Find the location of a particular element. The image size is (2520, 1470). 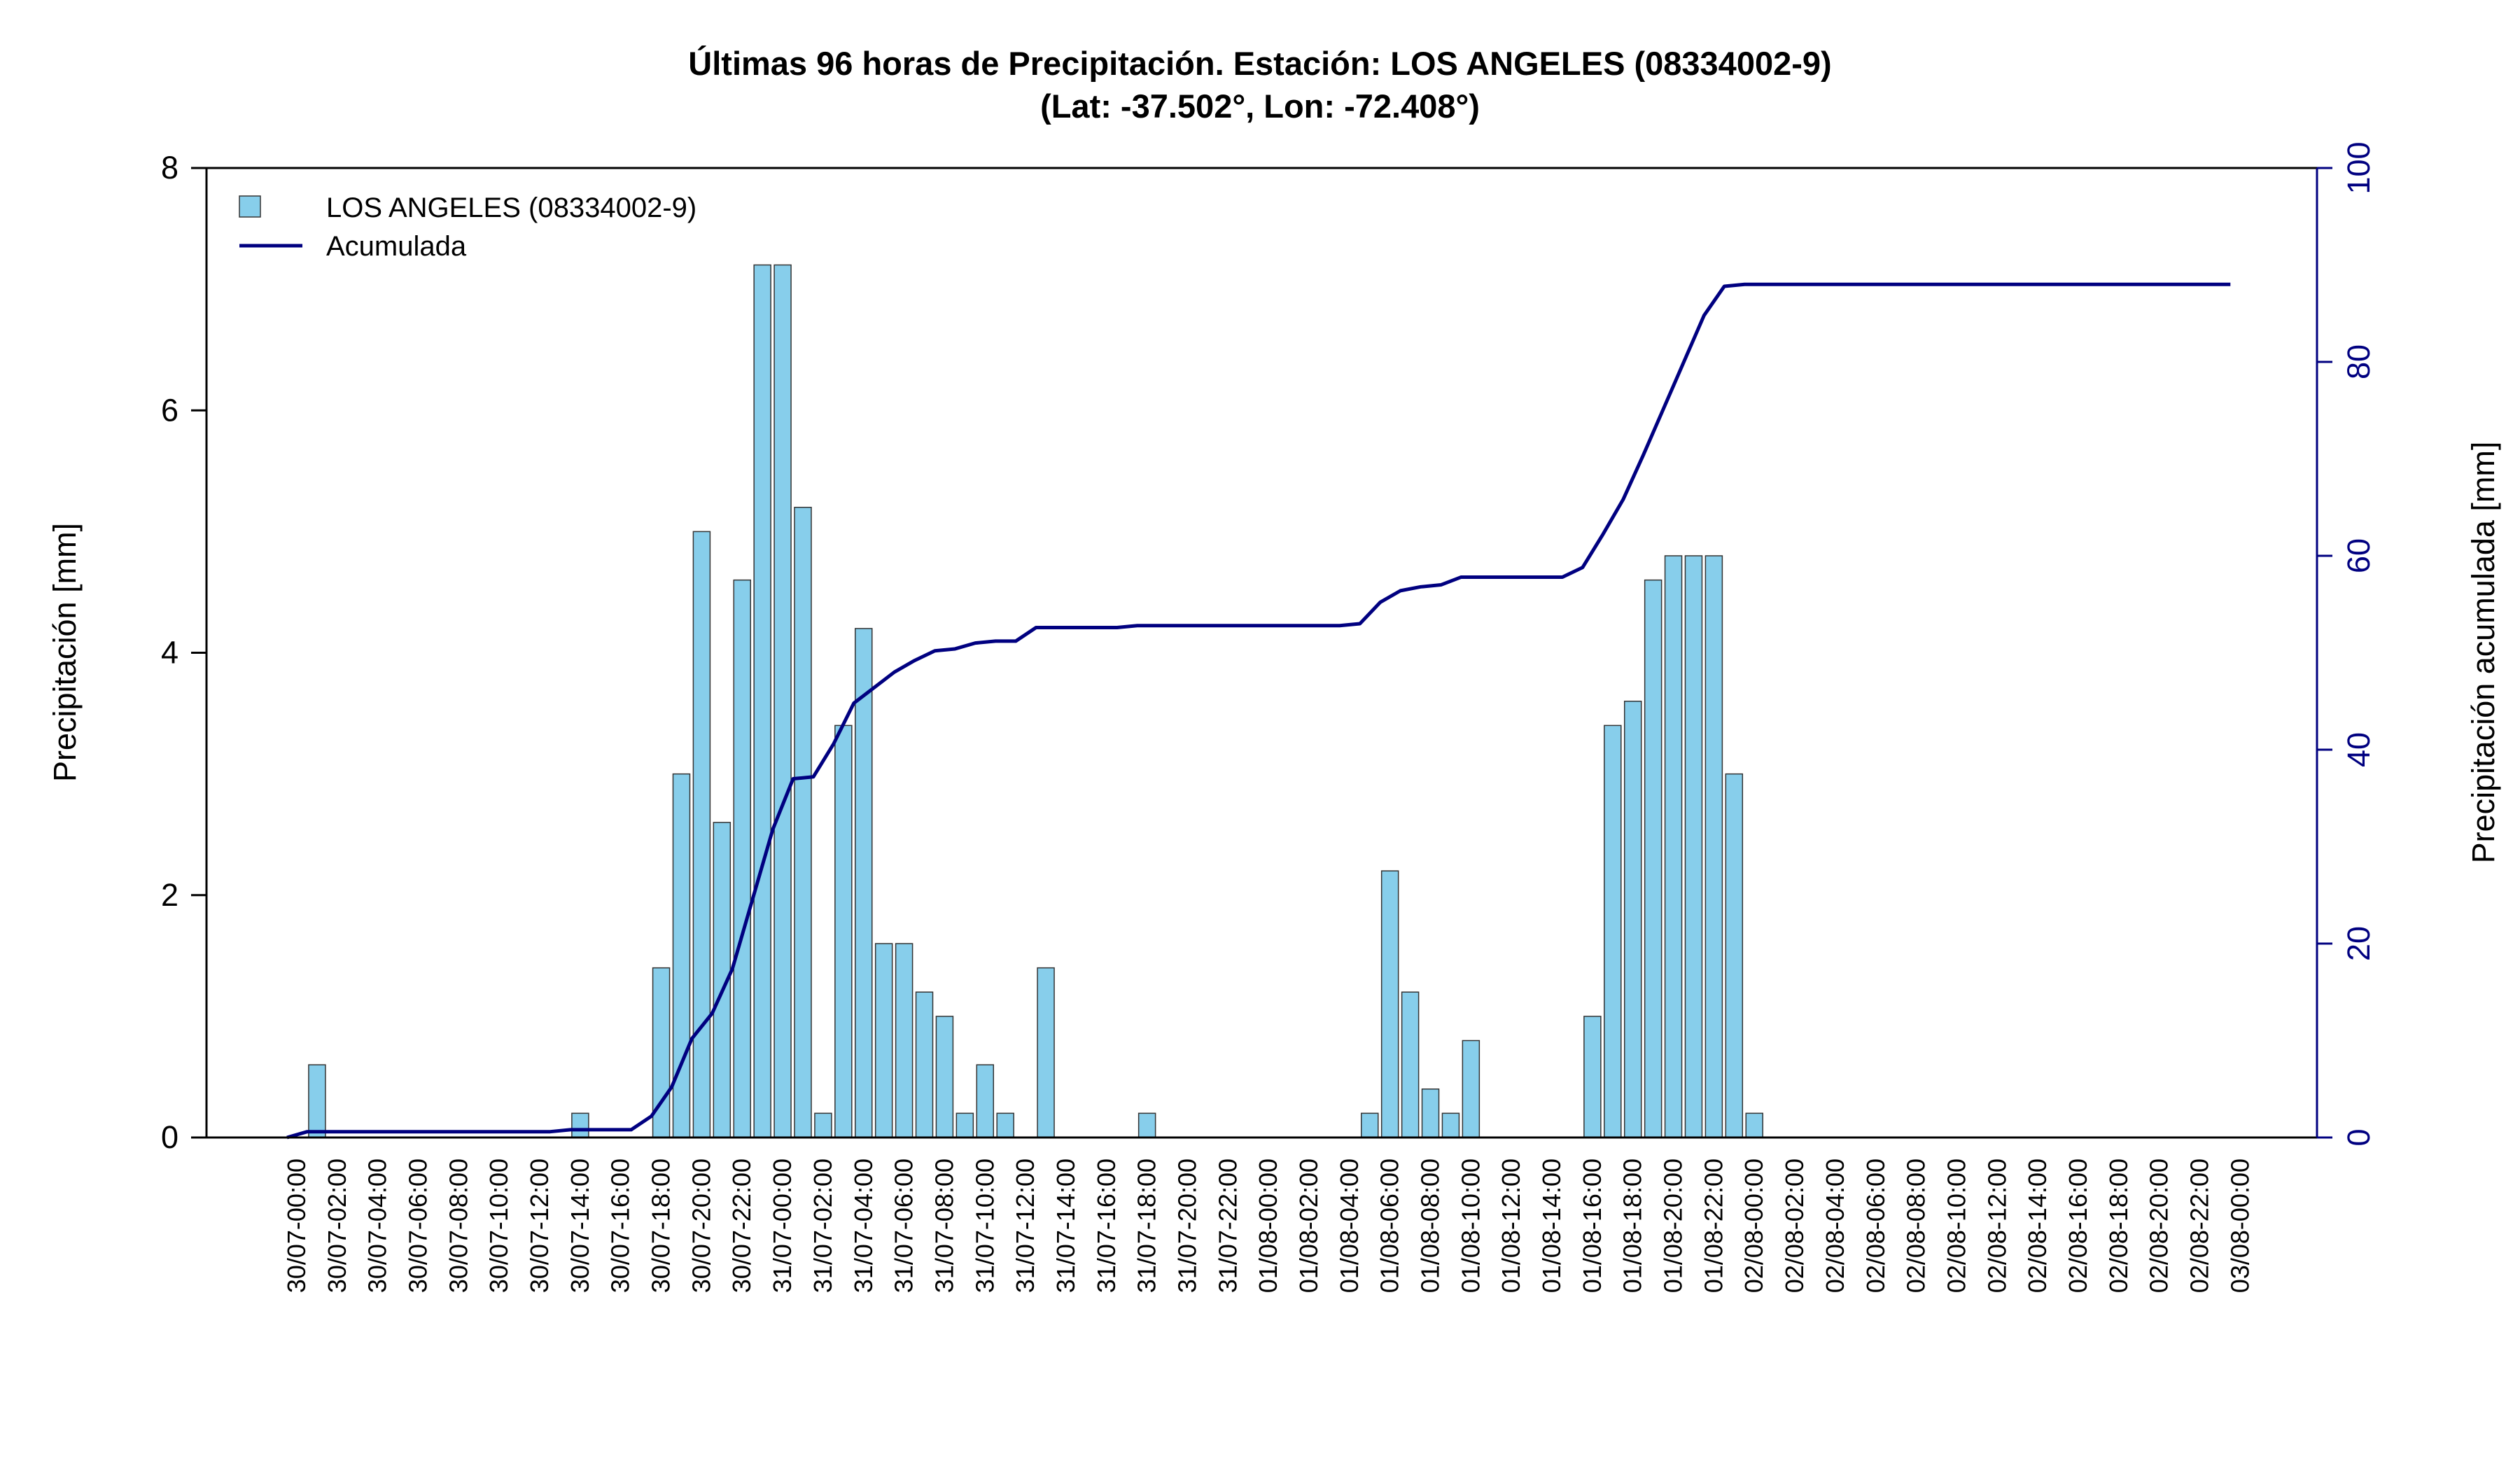

x-tick-label: 01/08-04:00 is located at coordinates (1349, 1225).